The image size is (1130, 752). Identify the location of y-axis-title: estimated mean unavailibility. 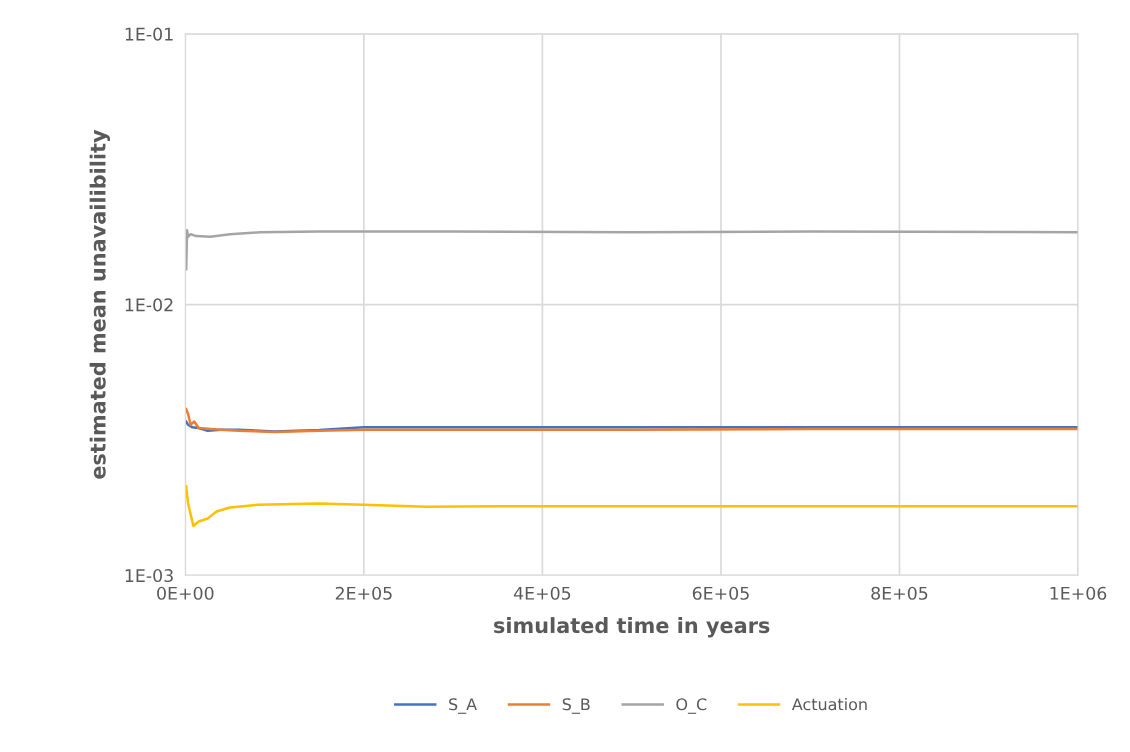
(99, 304).